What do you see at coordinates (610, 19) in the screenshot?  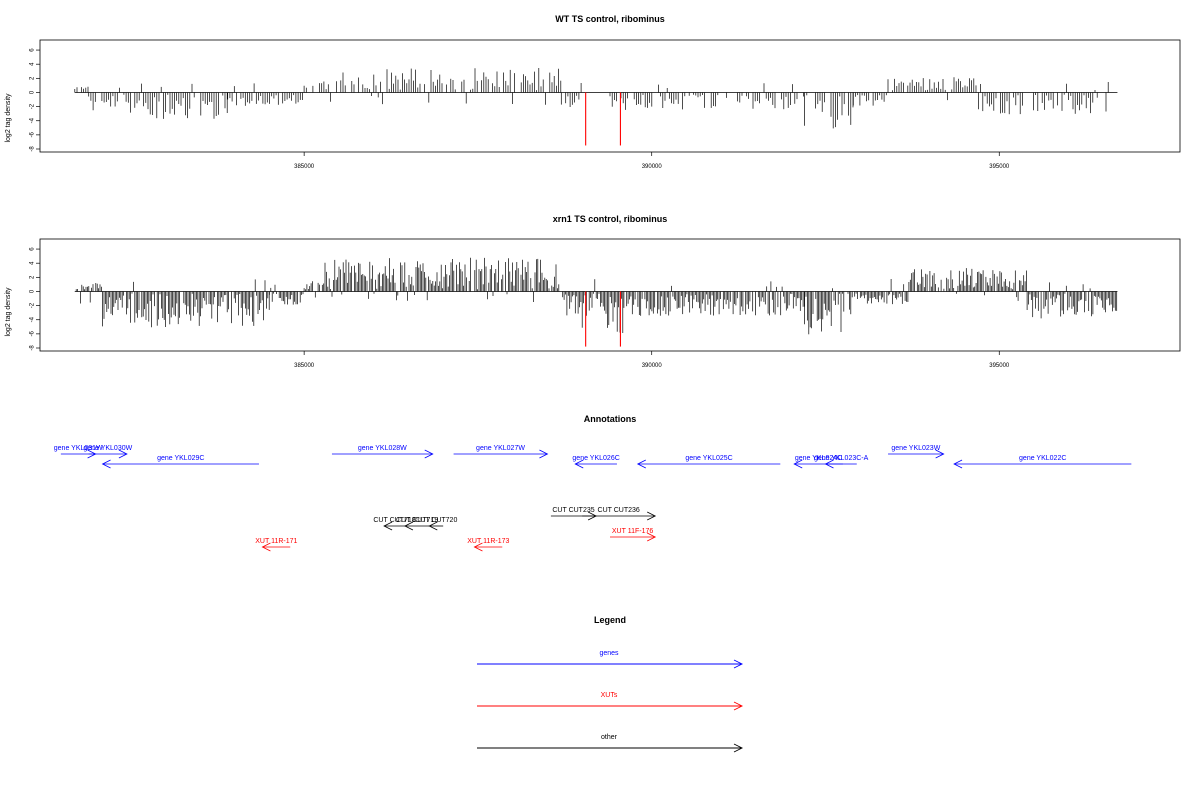 I see `wt-track-title: WT TS control, ribominus` at bounding box center [610, 19].